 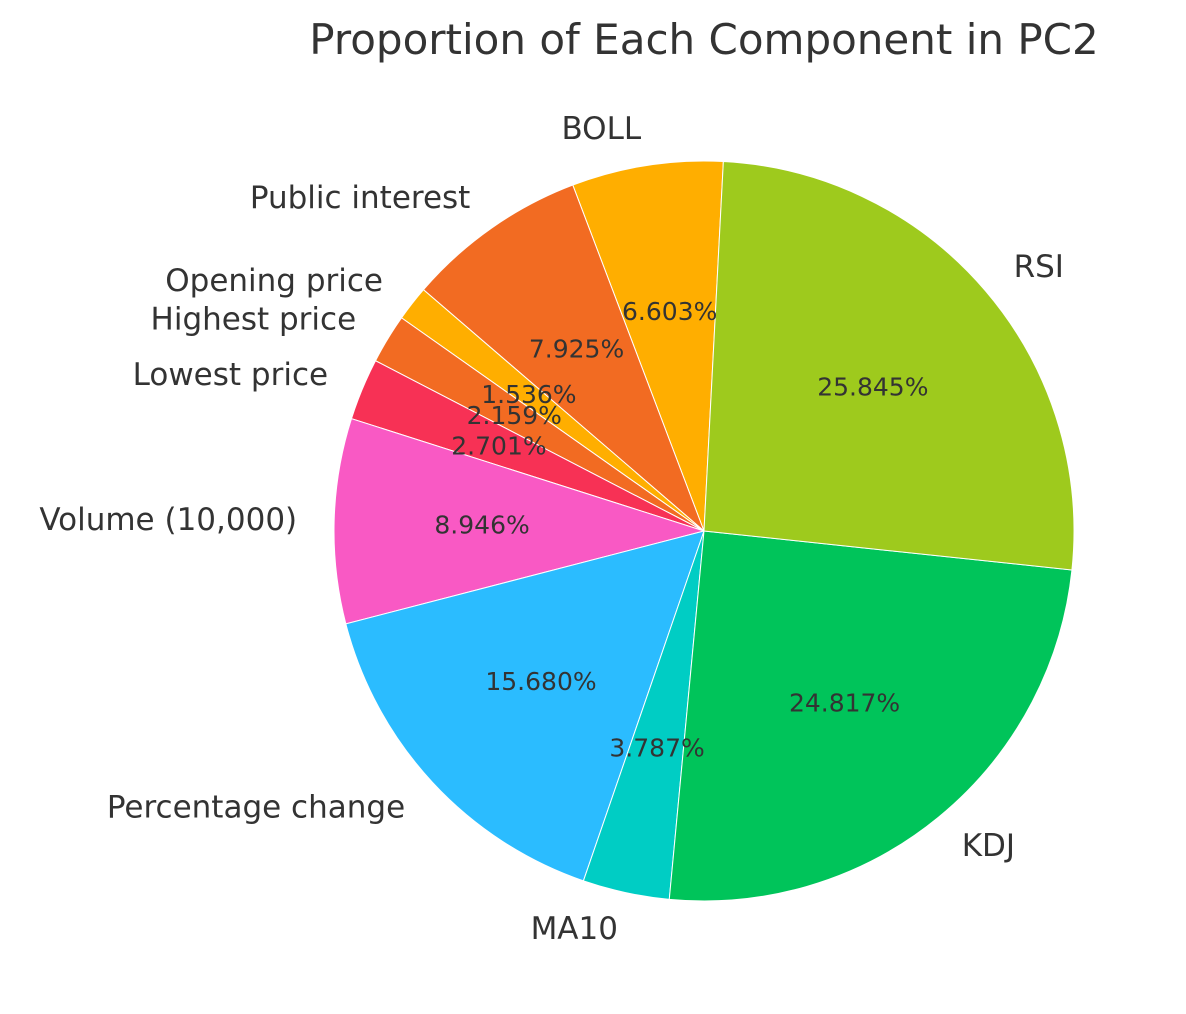 I want to click on slice-label-highest-price: Highest price, so click(x=254, y=320).